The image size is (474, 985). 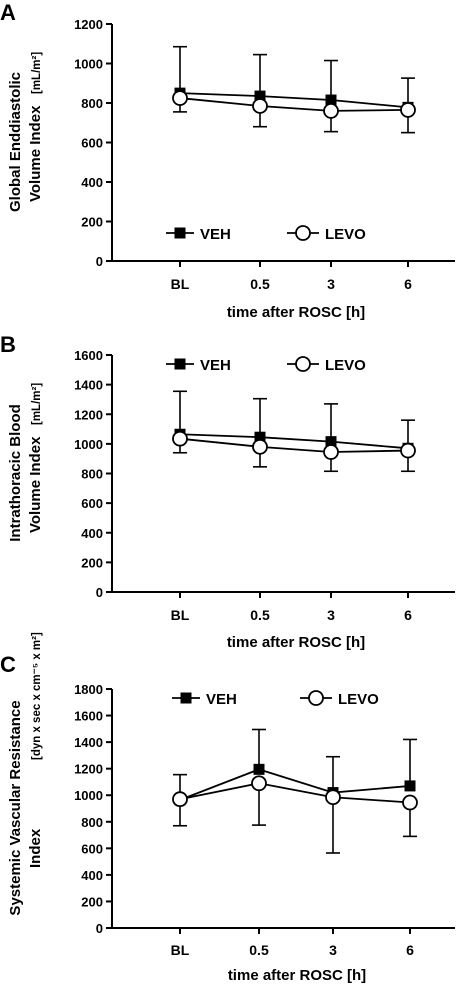 What do you see at coordinates (99, 928) in the screenshot?
I see `panel-c-y-tick-label-0: 0` at bounding box center [99, 928].